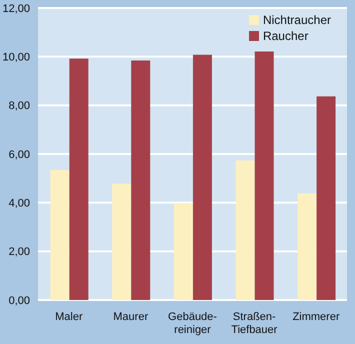 This screenshot has height=344, width=355. What do you see at coordinates (19, 106) in the screenshot?
I see `y-tick-label: 8,00` at bounding box center [19, 106].